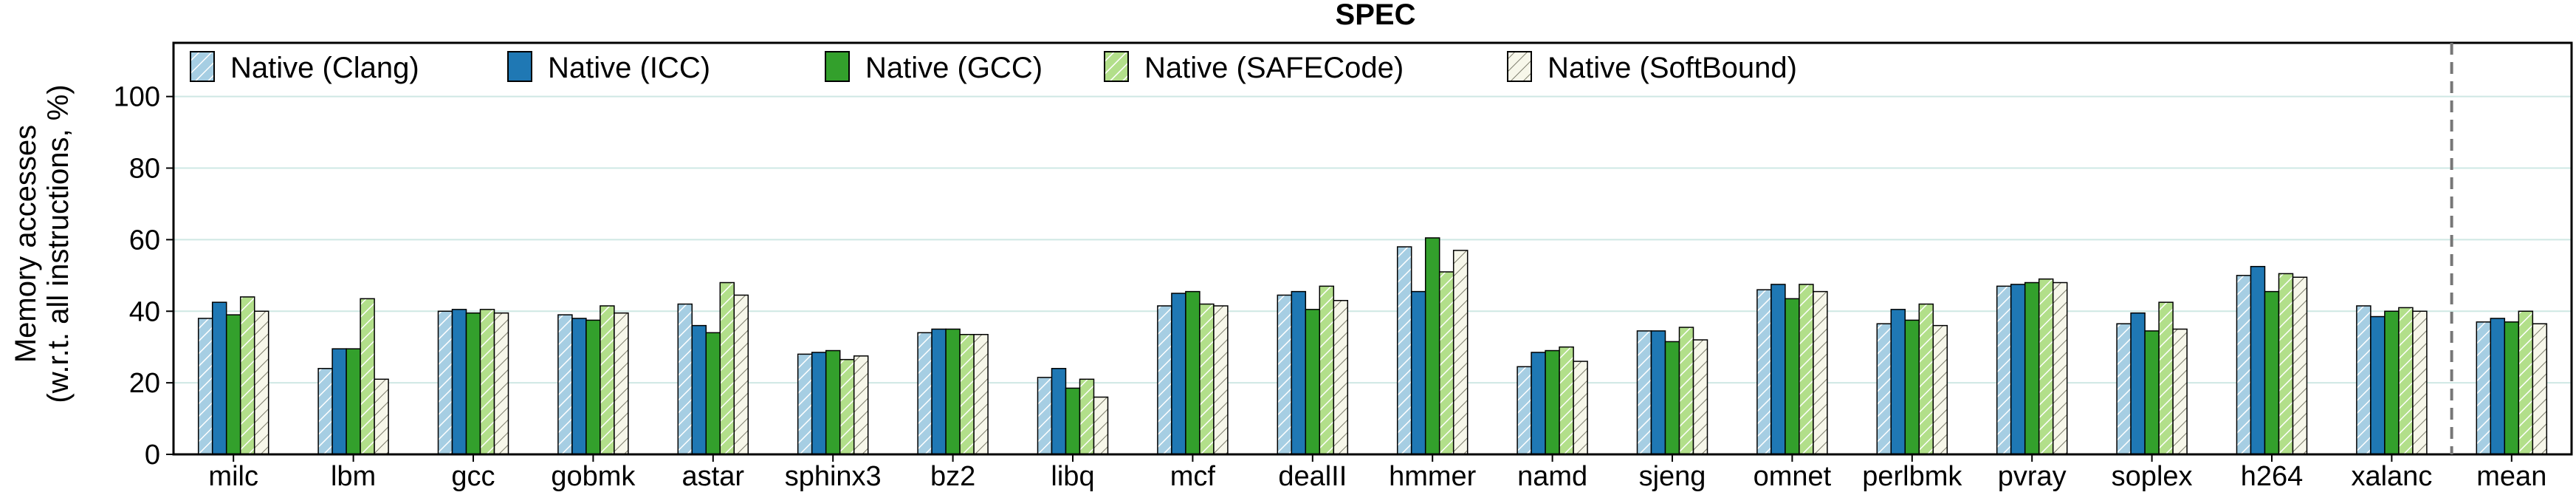 The image size is (2576, 495). I want to click on x-tick-label-sjeng: sjeng, so click(1672, 476).